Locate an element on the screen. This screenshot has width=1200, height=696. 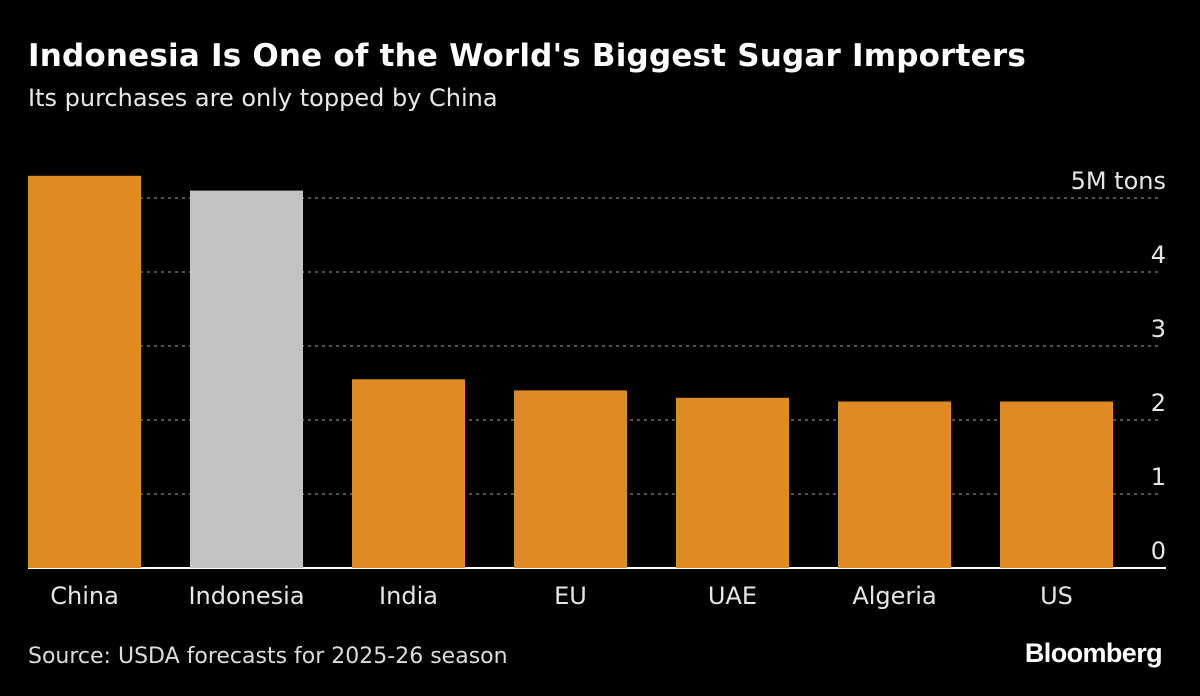
chart-subtitle: Its purchases are only topped by China is located at coordinates (263, 98).